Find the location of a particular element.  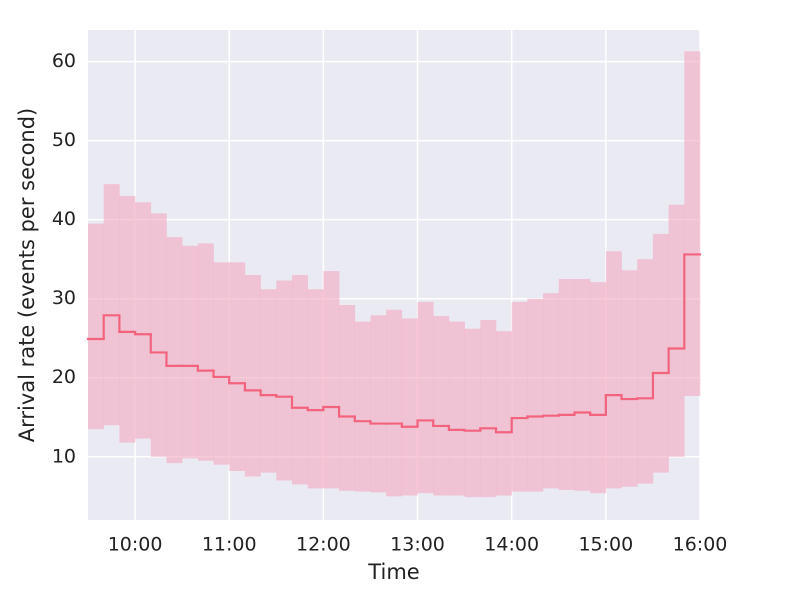

x-axis-label: Time is located at coordinates (393, 572).